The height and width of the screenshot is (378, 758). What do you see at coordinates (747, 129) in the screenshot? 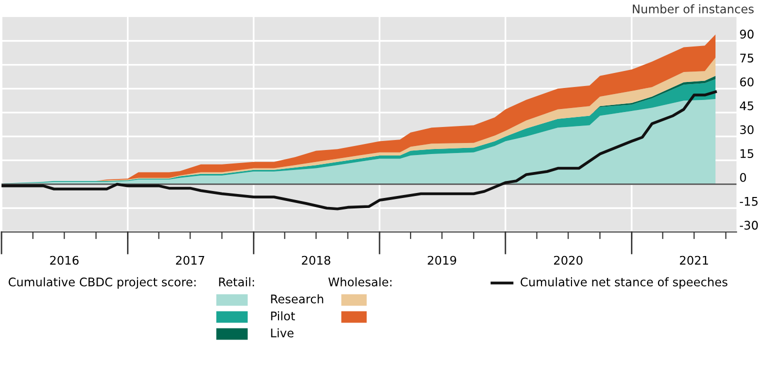
I see `y-tick-label: 30` at bounding box center [747, 129].